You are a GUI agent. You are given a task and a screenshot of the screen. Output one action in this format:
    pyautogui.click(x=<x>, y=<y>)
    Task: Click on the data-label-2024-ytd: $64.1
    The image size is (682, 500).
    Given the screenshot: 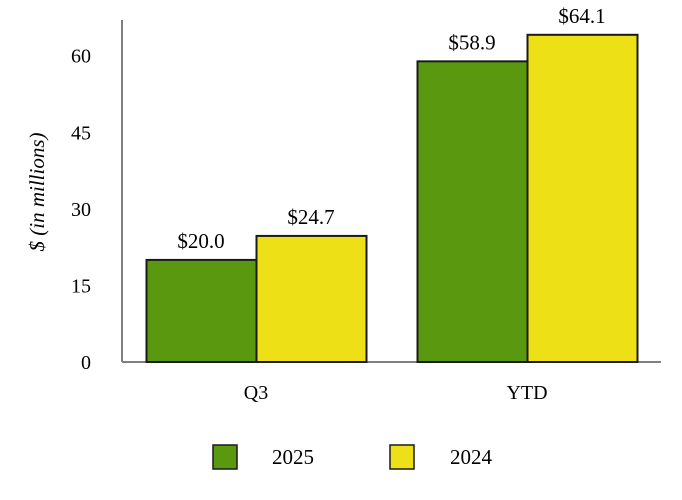 What is the action you would take?
    pyautogui.click(x=581, y=16)
    